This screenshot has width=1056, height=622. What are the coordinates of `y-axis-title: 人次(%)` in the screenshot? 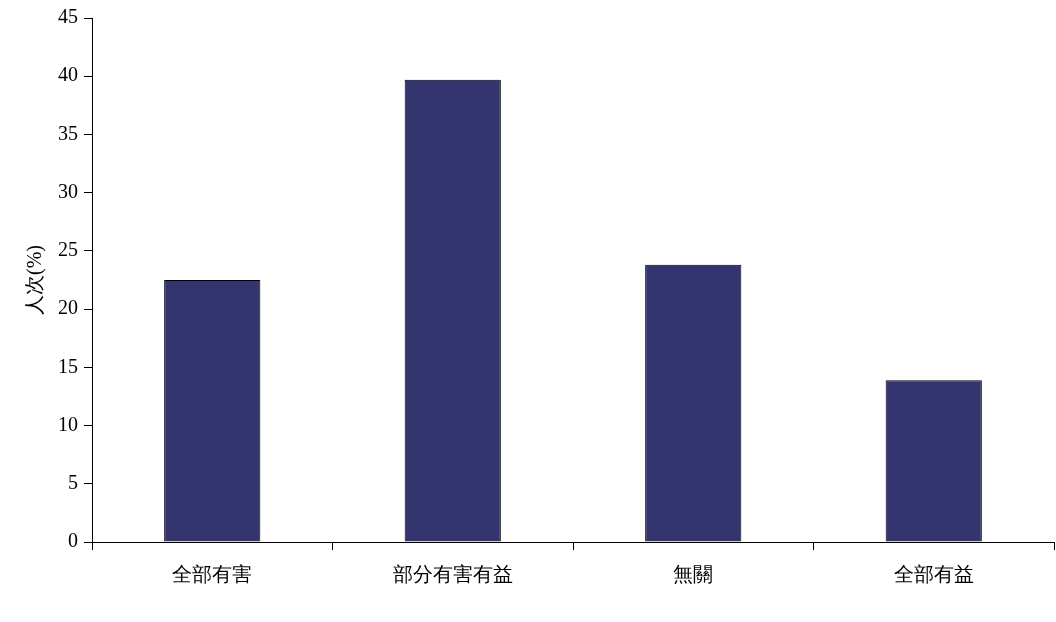 It's located at (35, 280).